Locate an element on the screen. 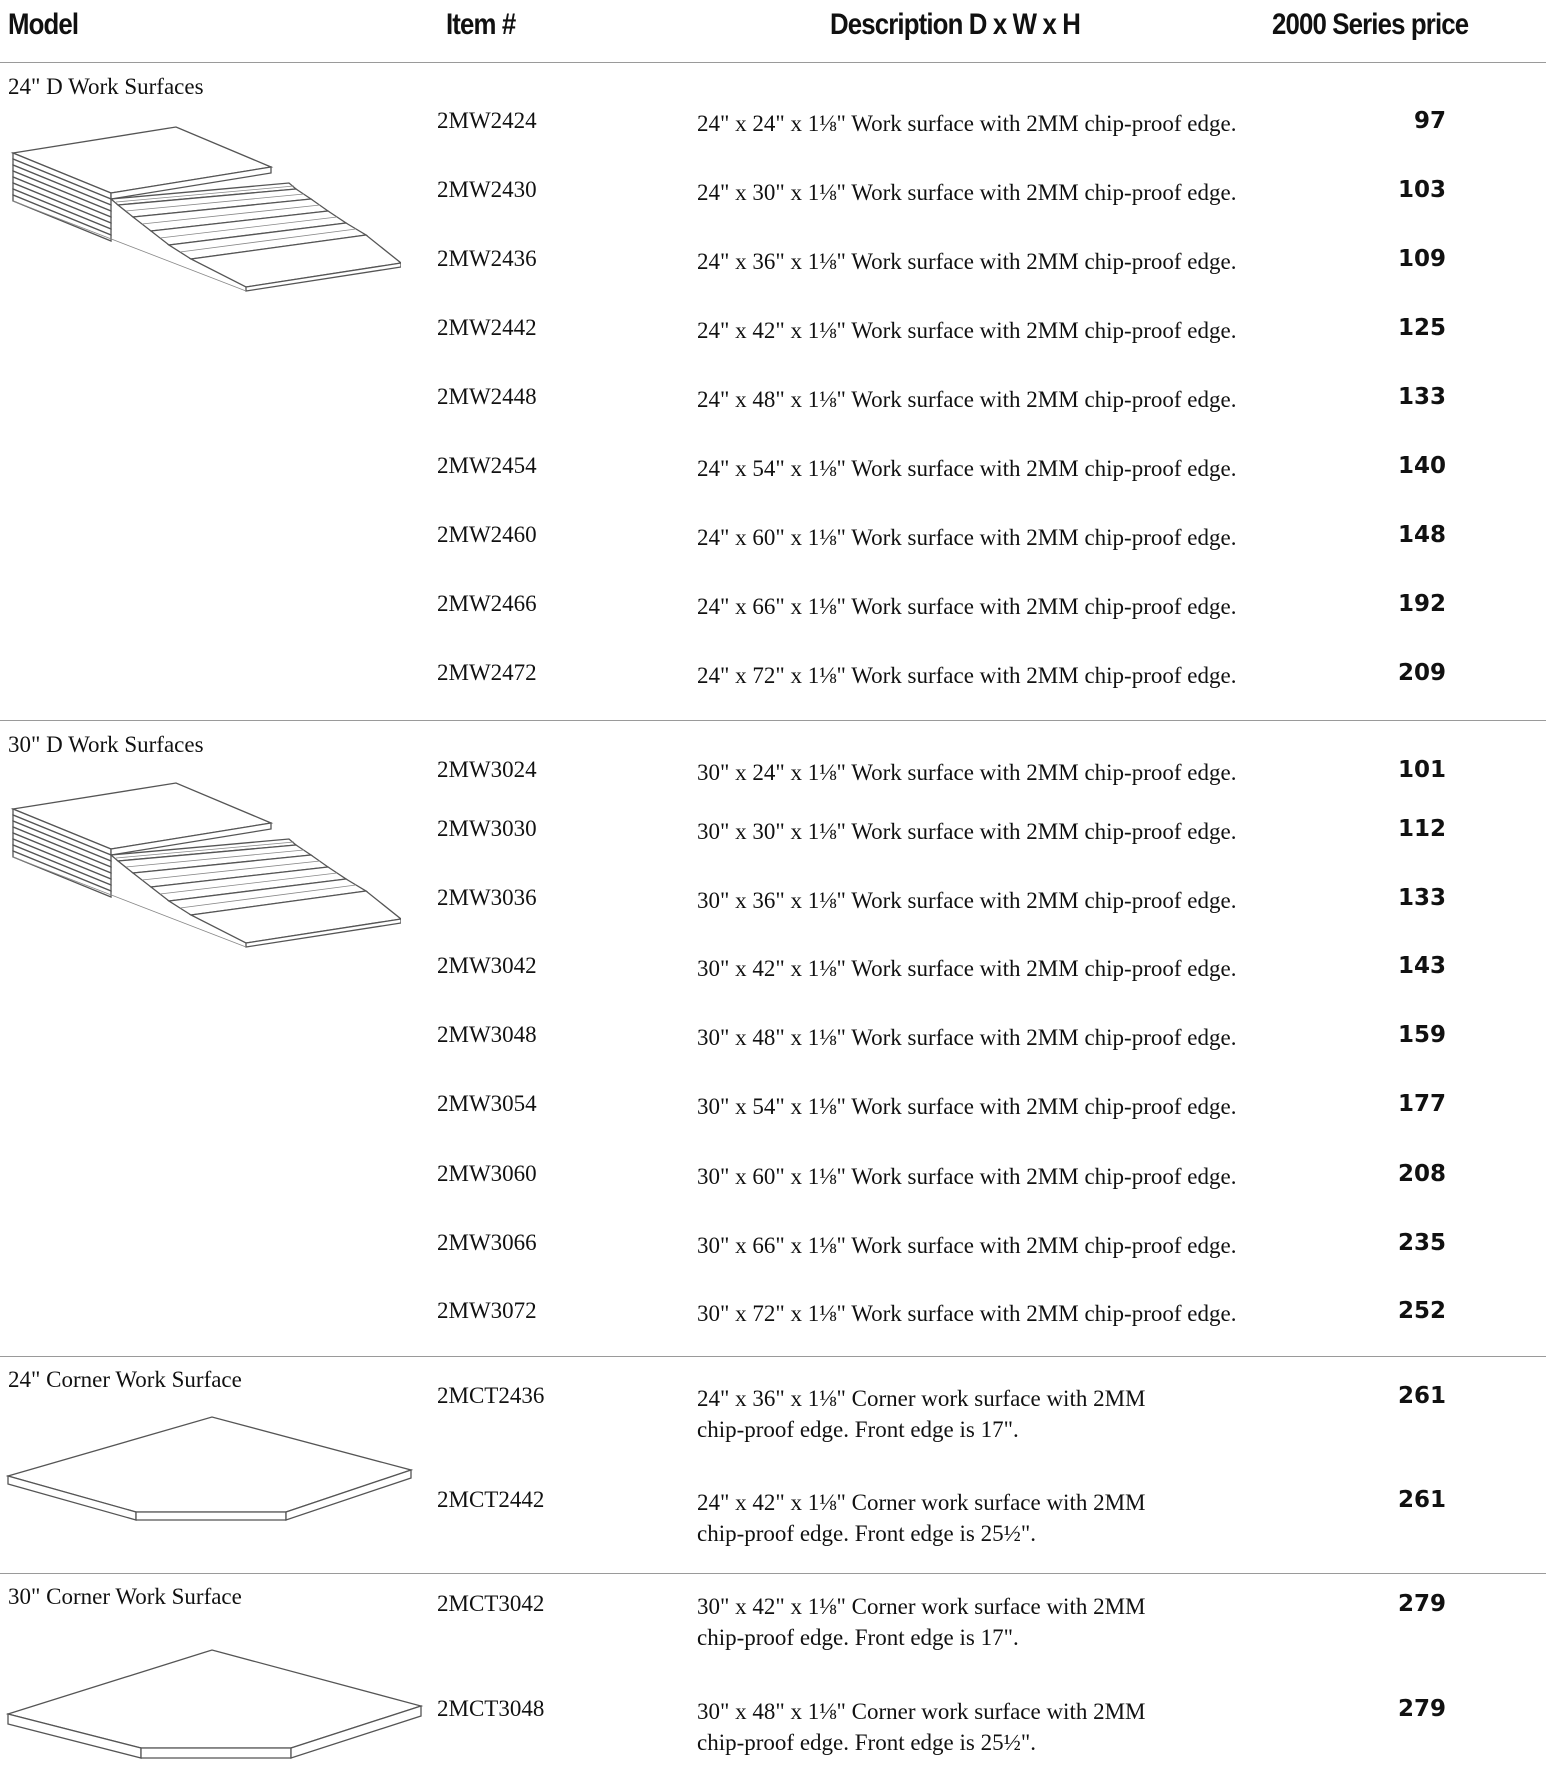 This screenshot has height=1765, width=1546. item-number: 2MW2436 is located at coordinates (487, 258).